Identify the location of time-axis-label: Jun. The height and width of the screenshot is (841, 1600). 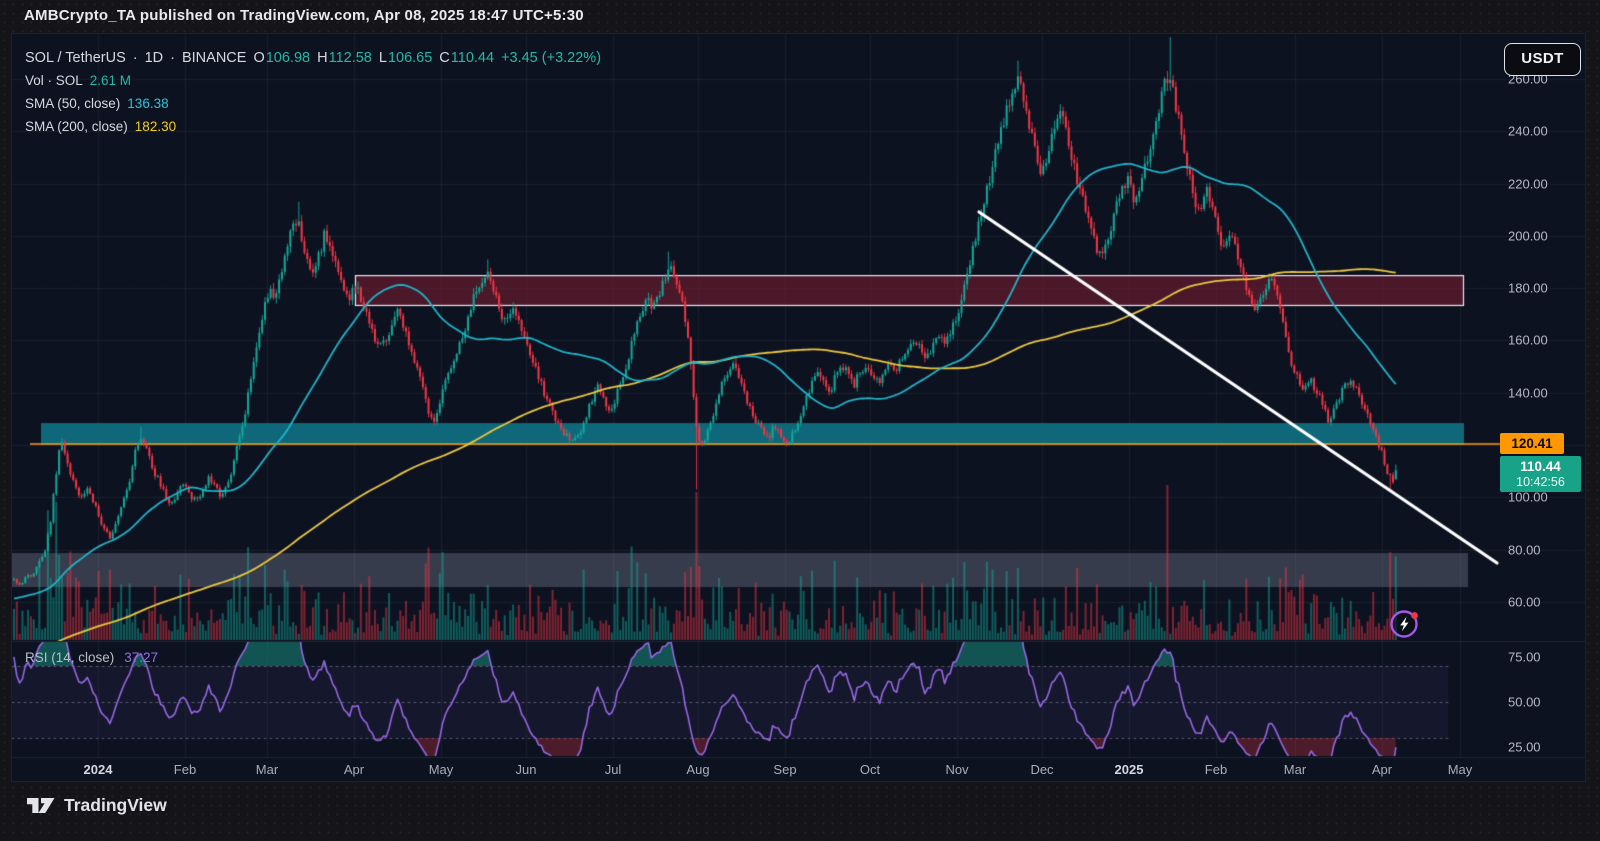
(526, 769).